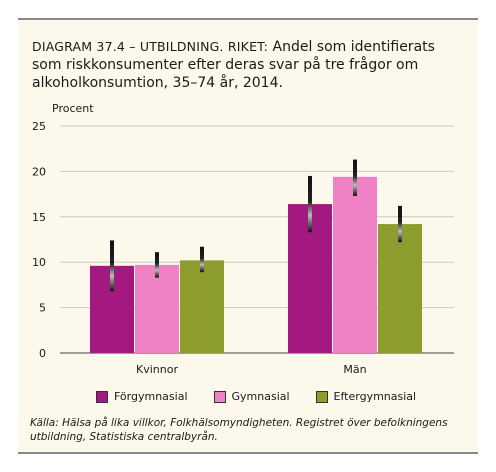  Describe the element at coordinates (150, 46) in the screenshot. I see `chart-title-lead: DIAGRAM 37.4 – UTBILDNING. RIKET:` at that location.